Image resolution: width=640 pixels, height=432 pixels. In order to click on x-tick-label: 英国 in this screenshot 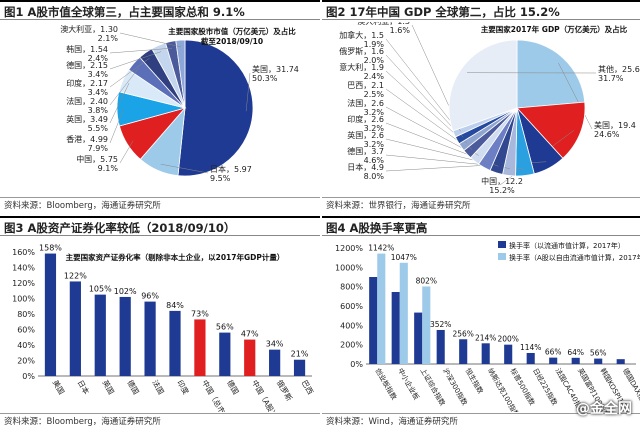, I will do `click(109, 387)`.